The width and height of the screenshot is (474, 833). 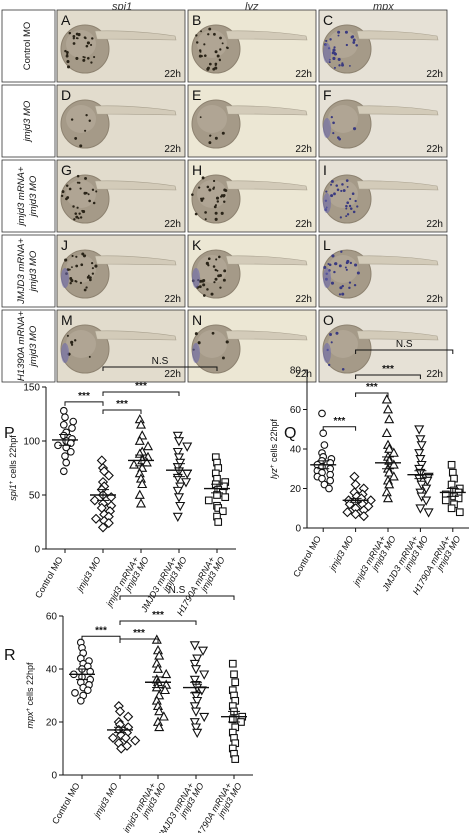 What do you see at coordinates (52, 617) in the screenshot?
I see `y-tick-label: 60` at bounding box center [52, 617].